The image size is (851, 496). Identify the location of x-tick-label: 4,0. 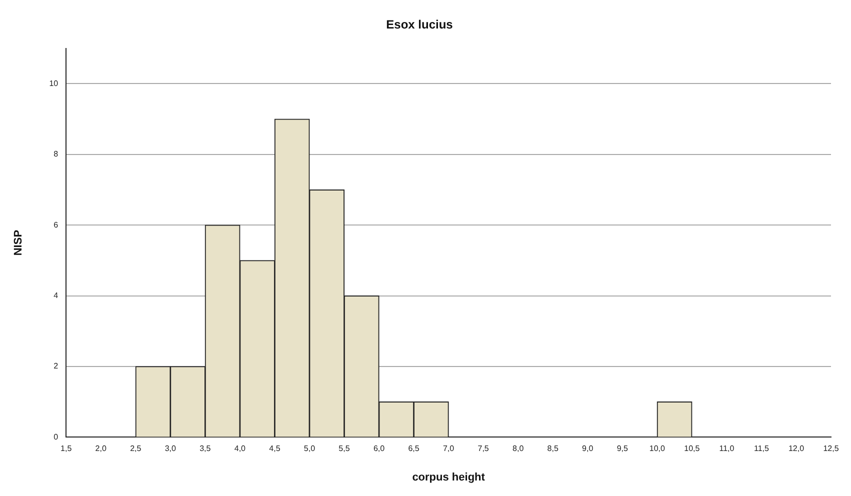
(240, 449).